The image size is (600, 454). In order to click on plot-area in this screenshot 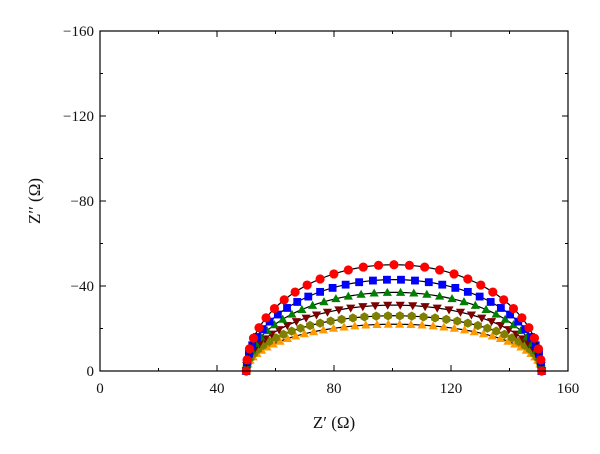, I will do `click(394, 318)`.